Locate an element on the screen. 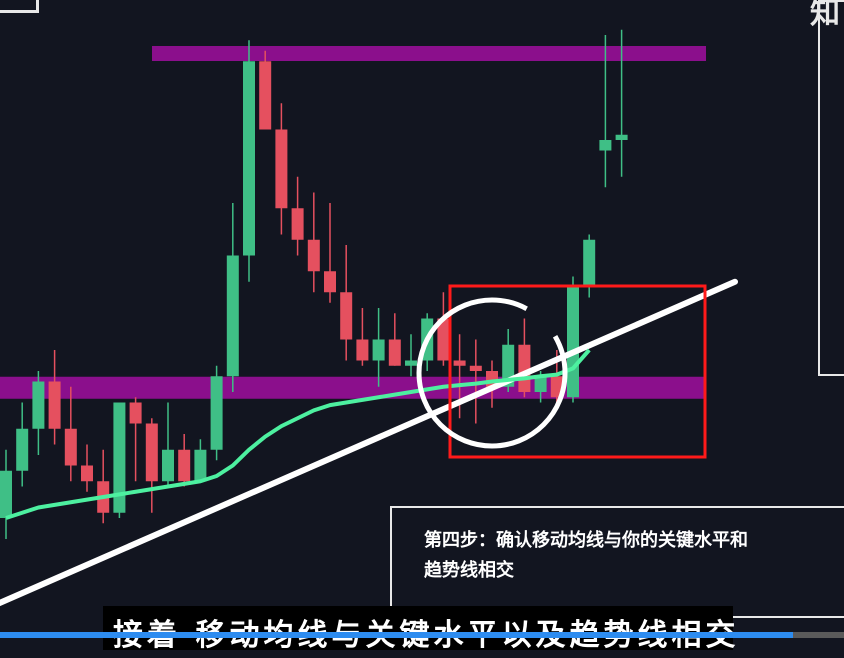  side-panel: 知 is located at coordinates (827, 188).